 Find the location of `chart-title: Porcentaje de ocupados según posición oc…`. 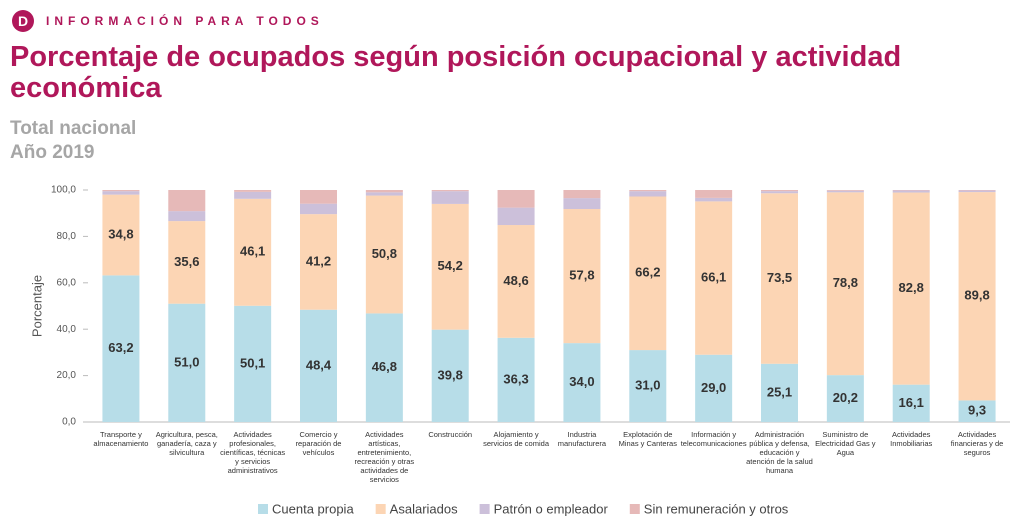

chart-title: Porcentaje de ocupados según posición oc… is located at coordinates (456, 72).